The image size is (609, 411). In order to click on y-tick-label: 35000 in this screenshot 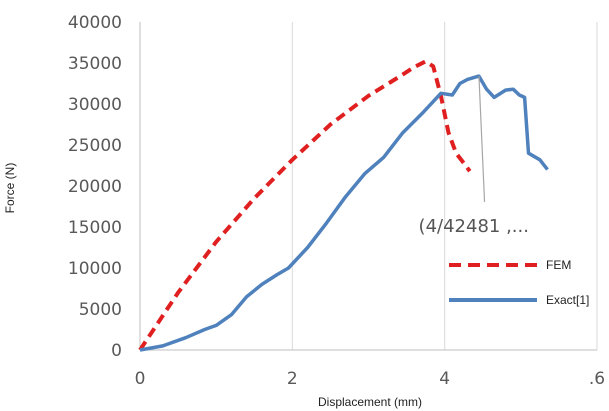, I will do `click(95, 64)`.